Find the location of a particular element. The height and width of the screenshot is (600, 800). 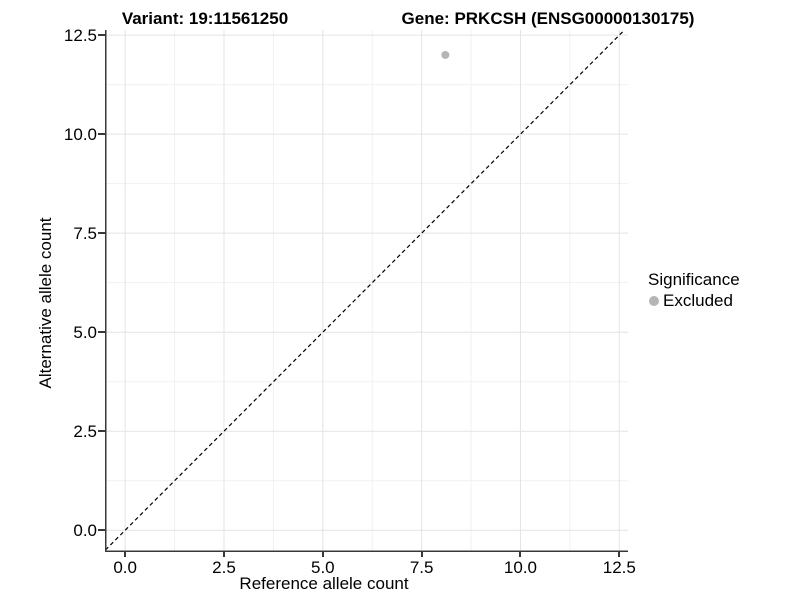

plot-title-gene: Gene: PRKCSH (ENSG00000130175) is located at coordinates (548, 18).